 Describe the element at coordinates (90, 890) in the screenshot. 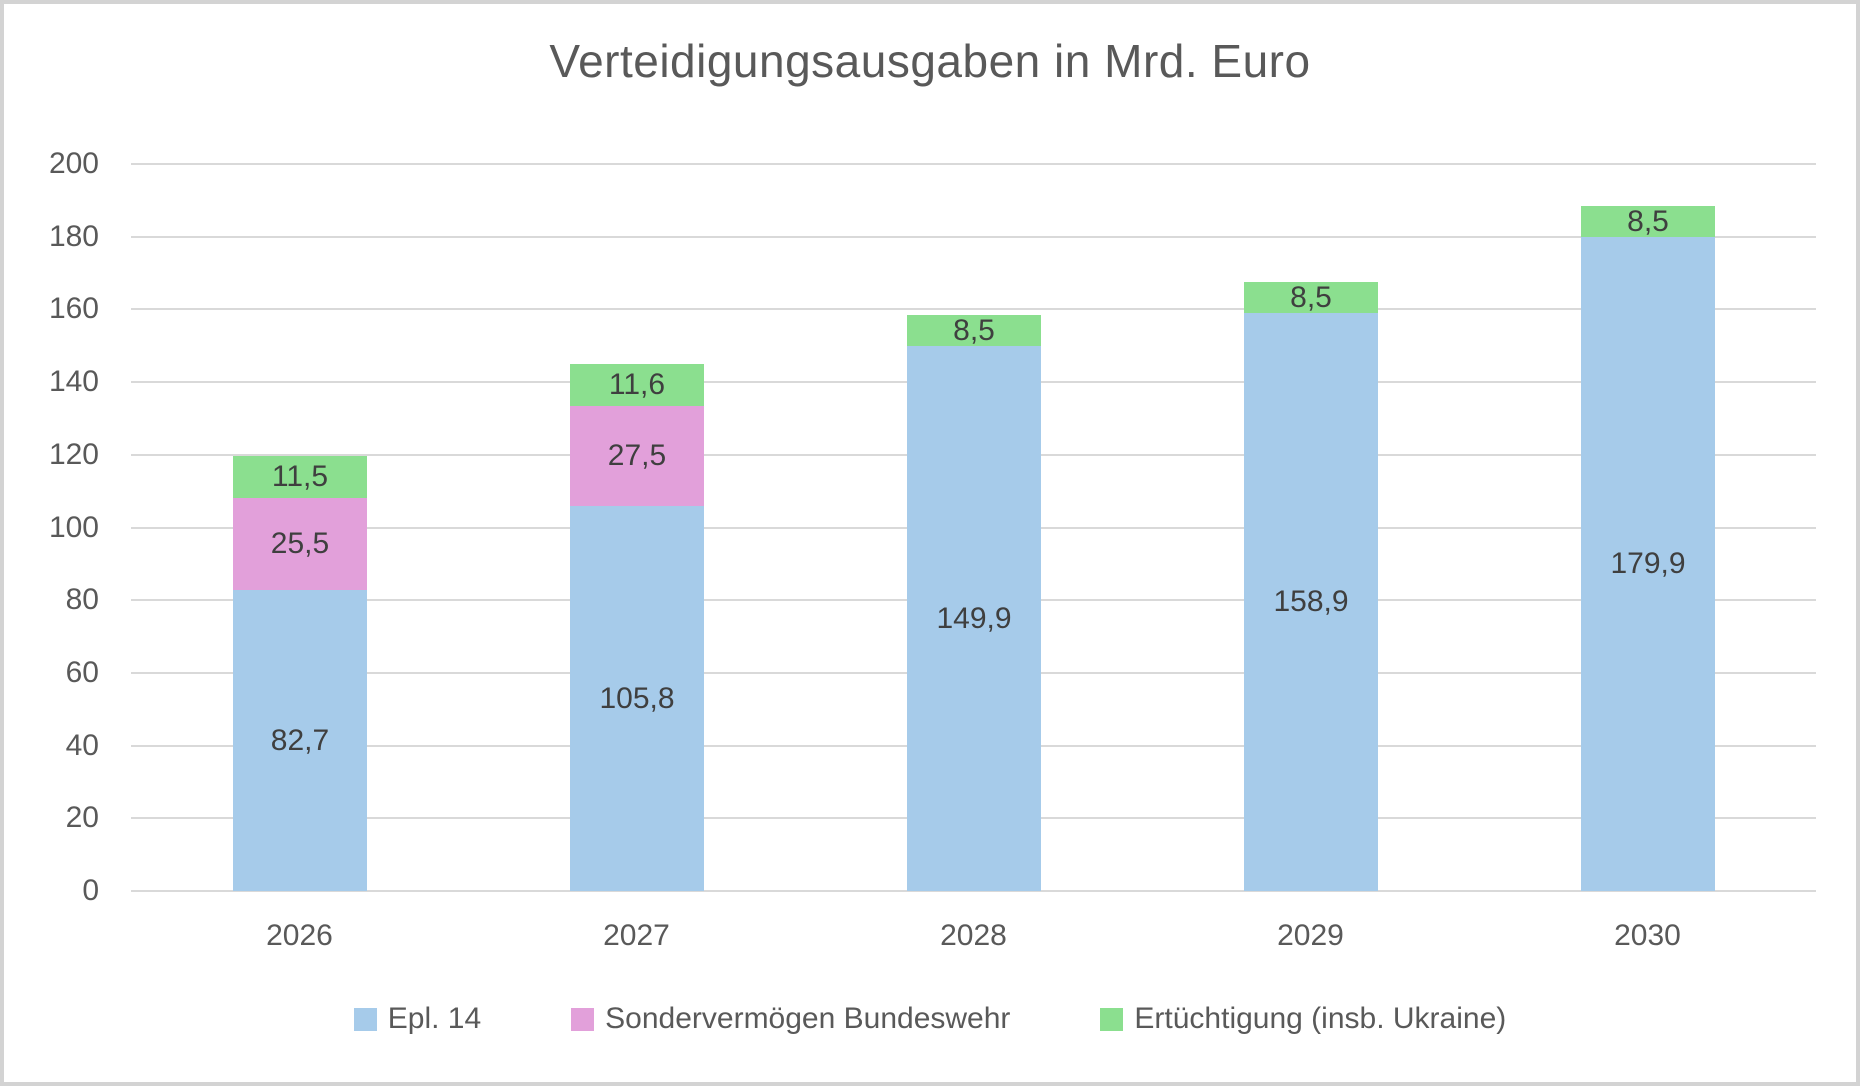

I see `y-axis-tick-label: 0` at that location.